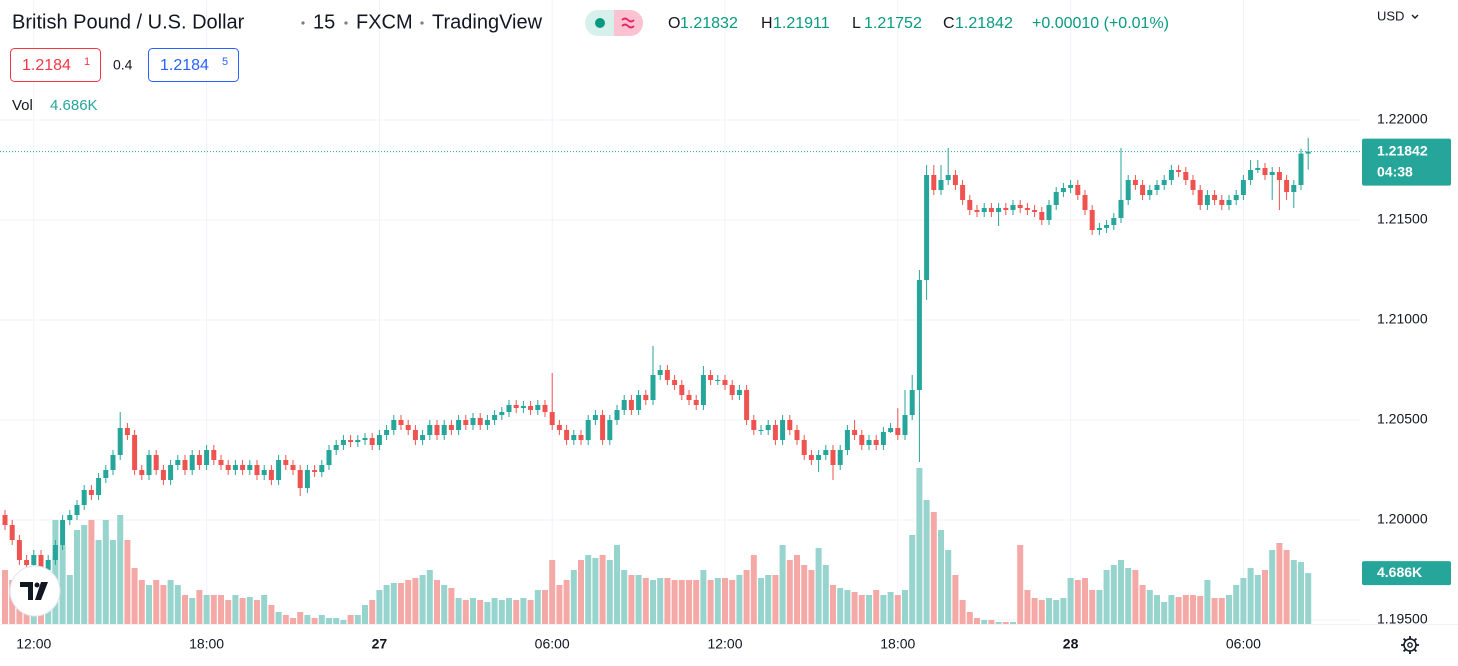 The width and height of the screenshot is (1458, 666). What do you see at coordinates (22, 105) in the screenshot?
I see `volume-title: Vol` at bounding box center [22, 105].